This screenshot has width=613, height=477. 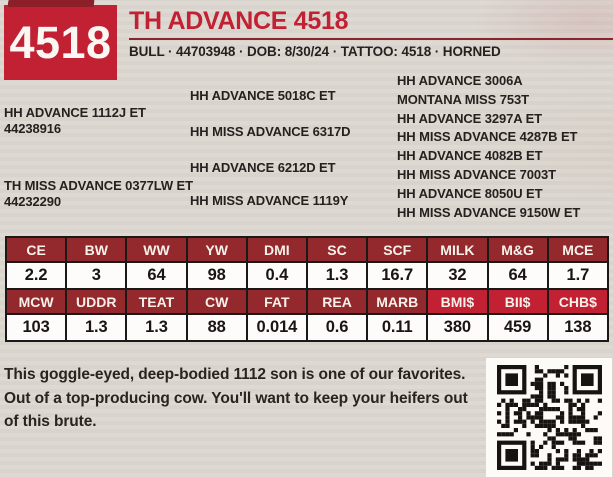 I want to click on animal-name-title: TH ADVANCE 4518, so click(x=239, y=21).